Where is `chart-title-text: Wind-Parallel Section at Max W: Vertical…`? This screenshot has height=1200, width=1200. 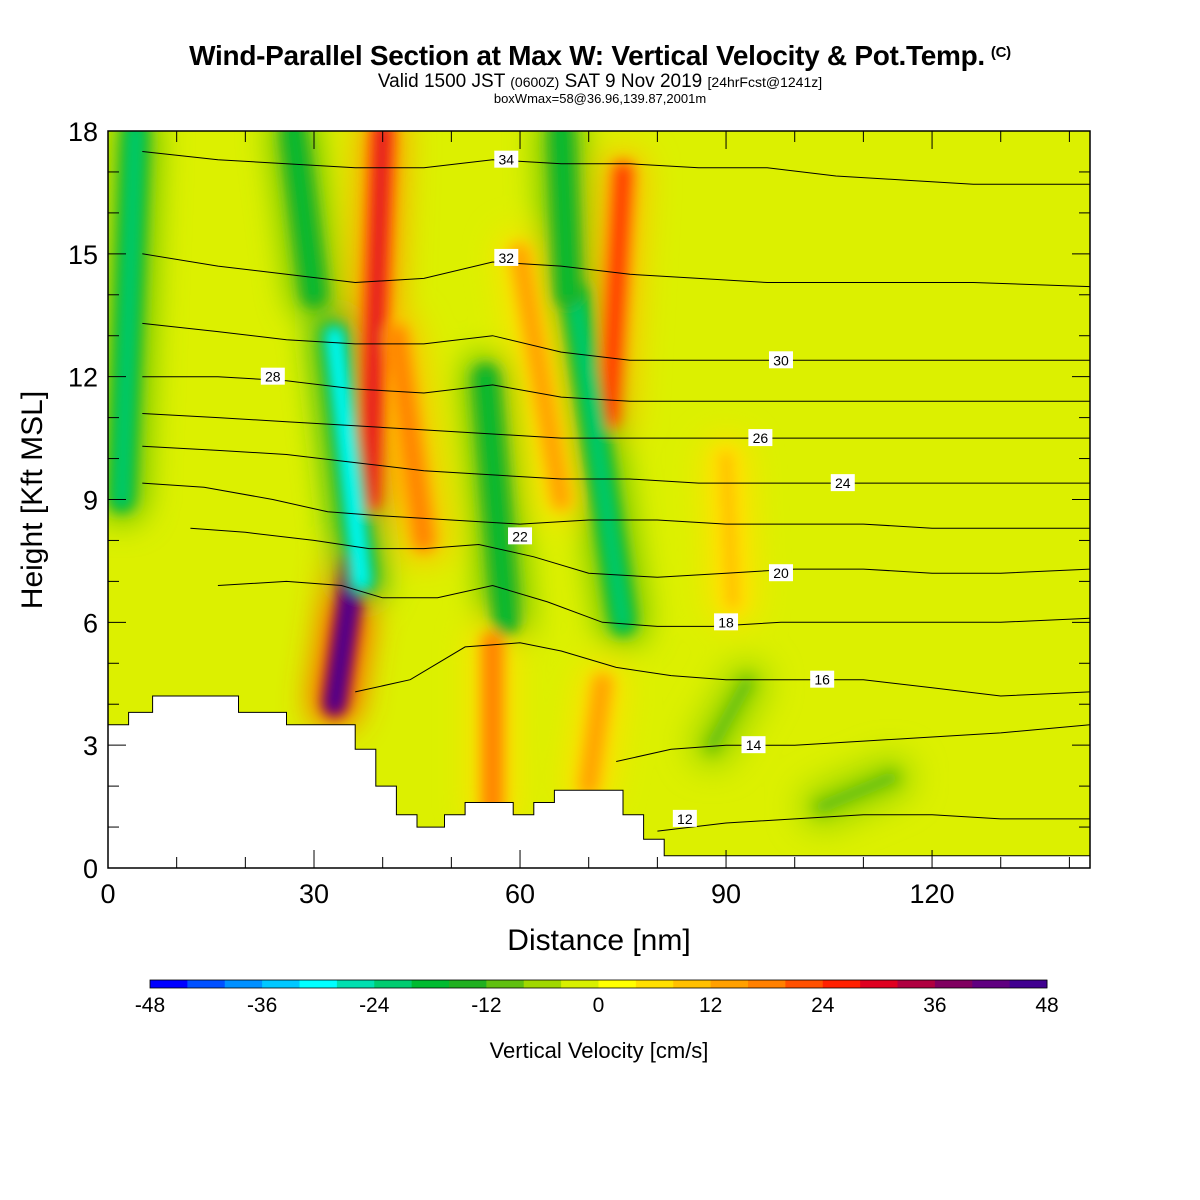
chart-title-text: Wind-Parallel Section at Max W: Vertical… is located at coordinates (587, 55).